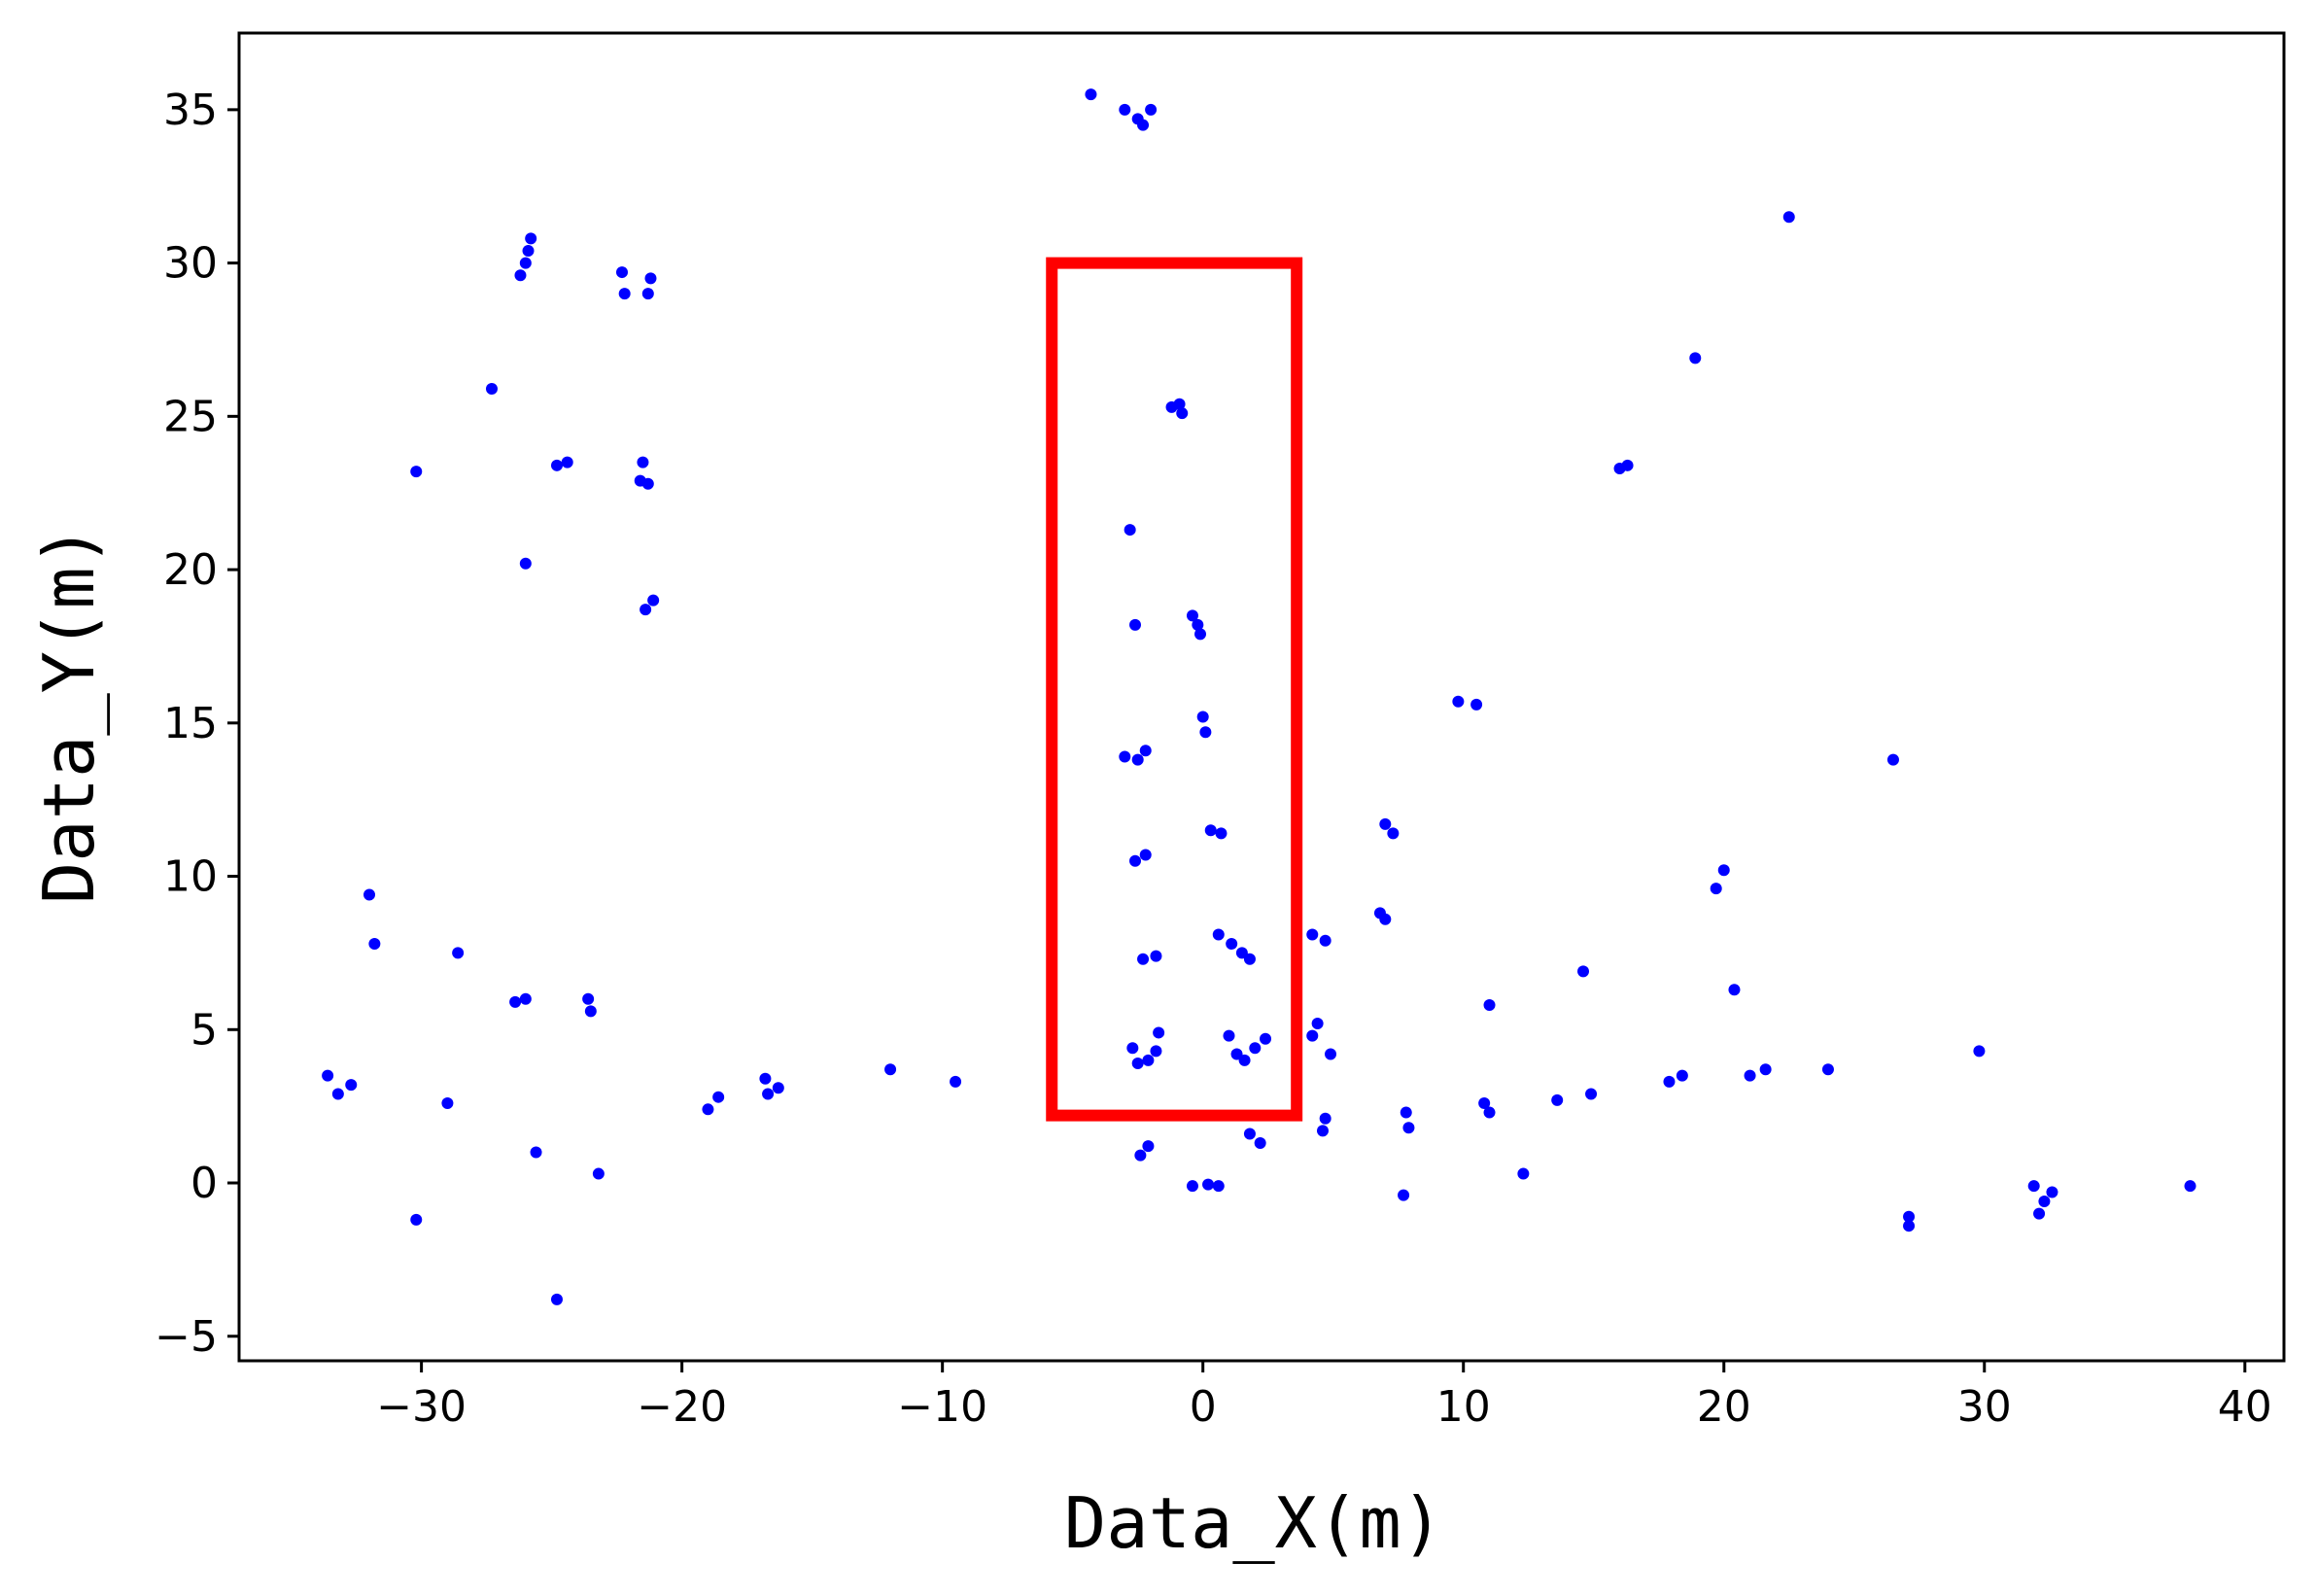 The image size is (2317, 1596). Describe the element at coordinates (942, 1407) in the screenshot. I see `x-tick-label: −10` at that location.